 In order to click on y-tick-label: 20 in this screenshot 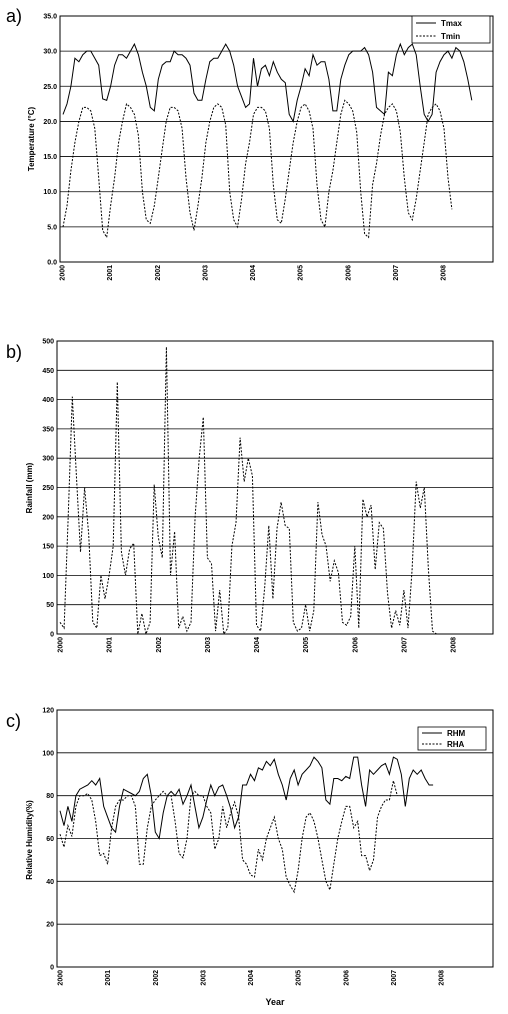, I will do `click(50, 925)`.